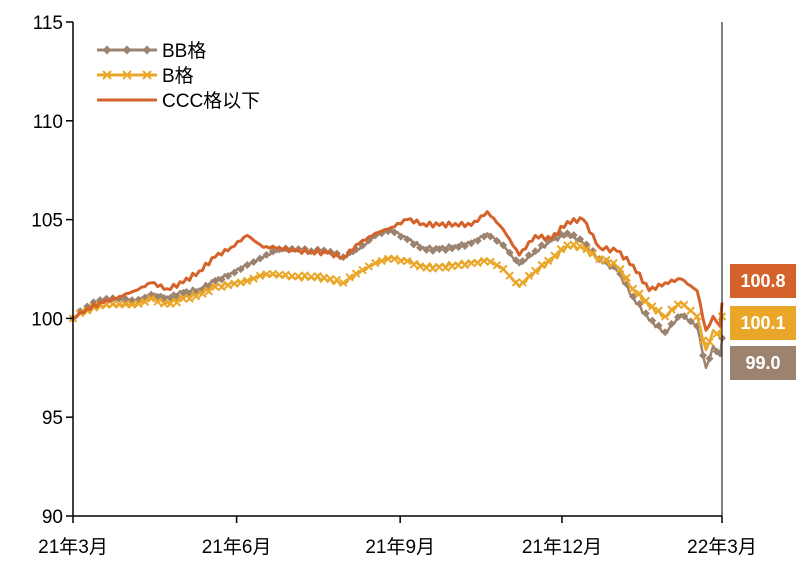 This screenshot has height=566, width=799. What do you see at coordinates (47, 319) in the screenshot?
I see `y-tick-label: 100` at bounding box center [47, 319].